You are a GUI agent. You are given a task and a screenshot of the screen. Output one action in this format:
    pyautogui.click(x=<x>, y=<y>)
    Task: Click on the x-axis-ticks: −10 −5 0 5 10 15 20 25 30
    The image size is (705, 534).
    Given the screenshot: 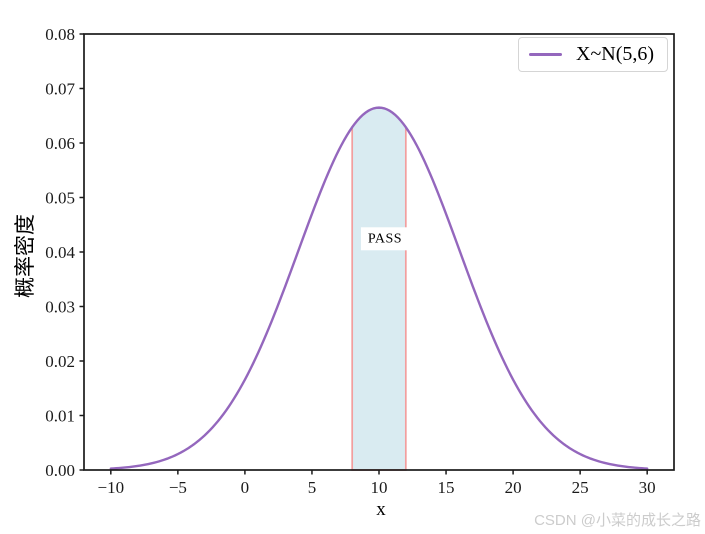 What is the action you would take?
    pyautogui.click(x=377, y=483)
    